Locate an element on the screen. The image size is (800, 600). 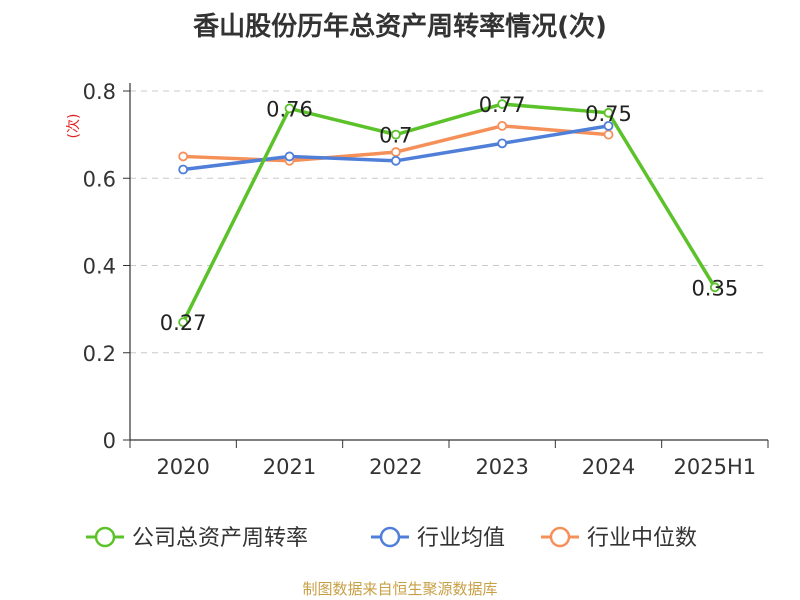
y-axis-label: (次) is located at coordinates (74, 126).